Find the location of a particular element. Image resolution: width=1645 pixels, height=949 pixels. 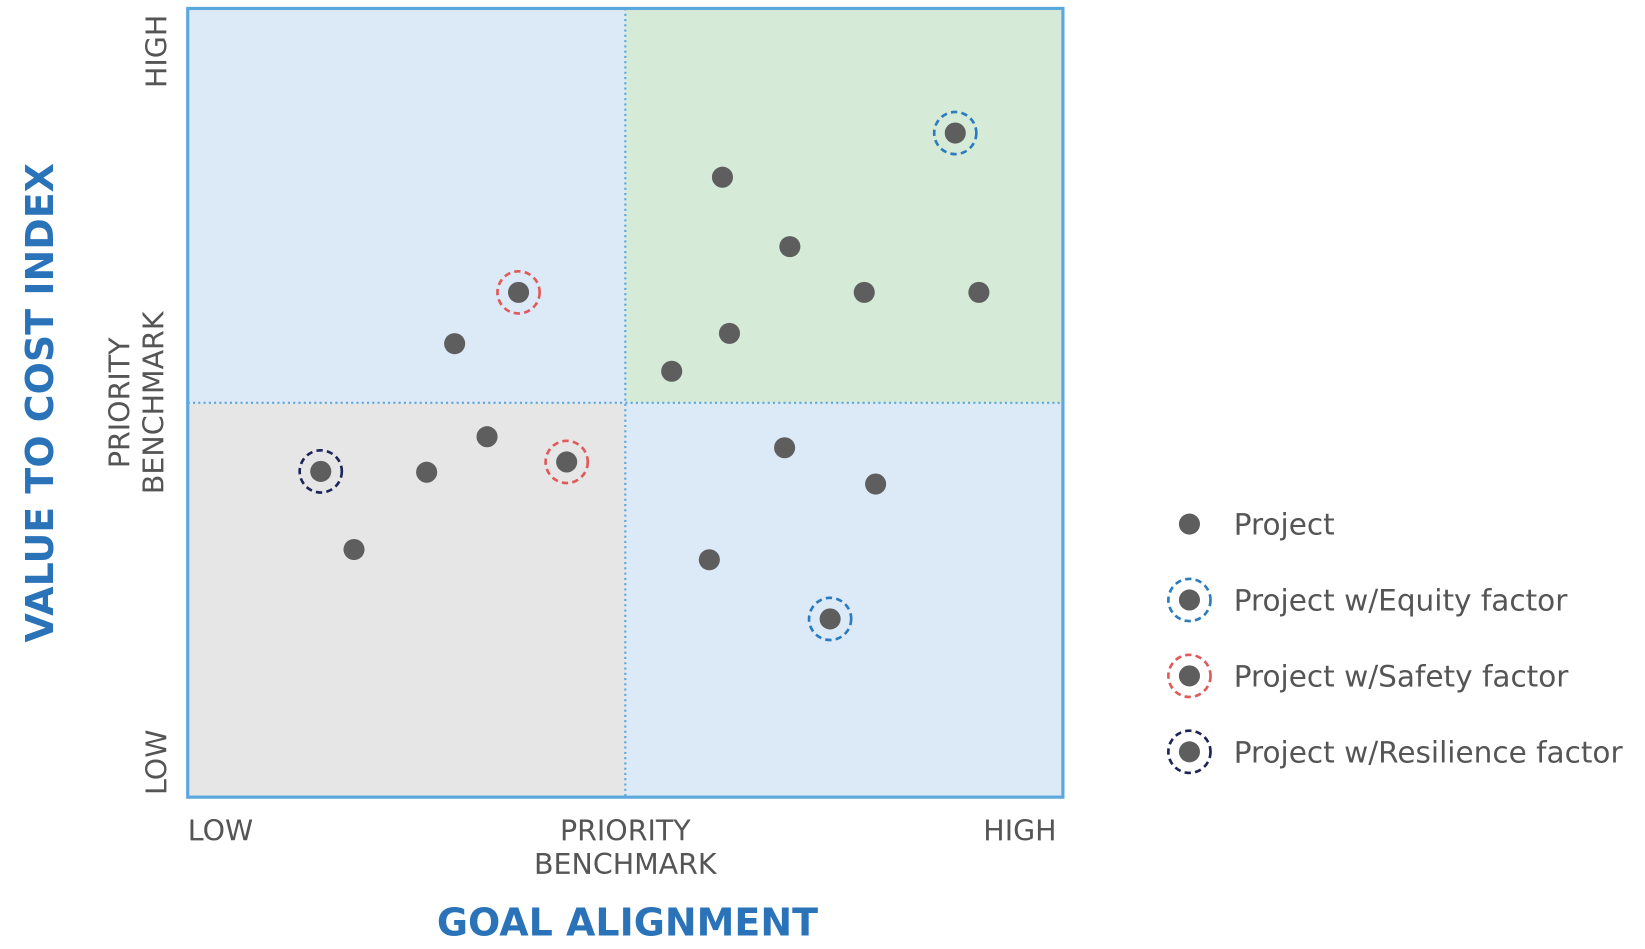

y-axis-title: VALUE TO COST INDEX is located at coordinates (40, 402).